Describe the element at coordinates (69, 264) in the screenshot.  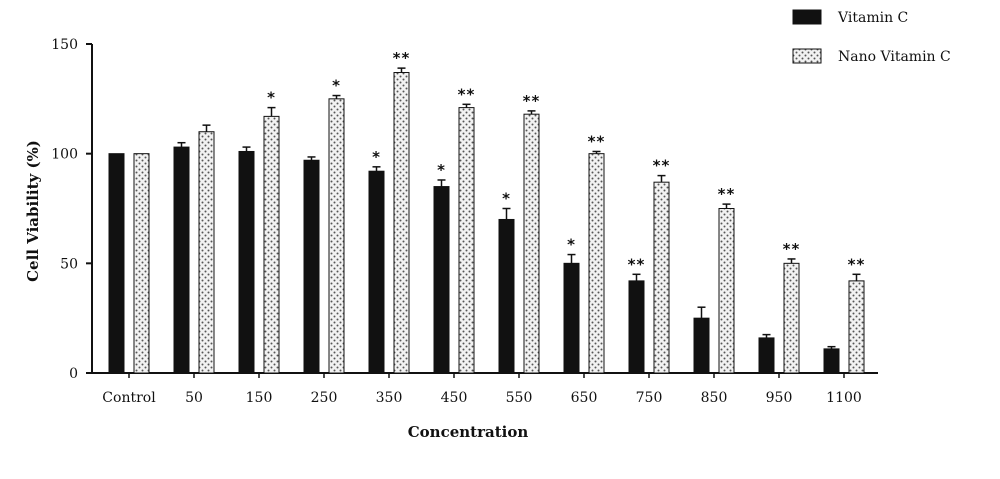
I see `y-tick-label: 50` at that location.